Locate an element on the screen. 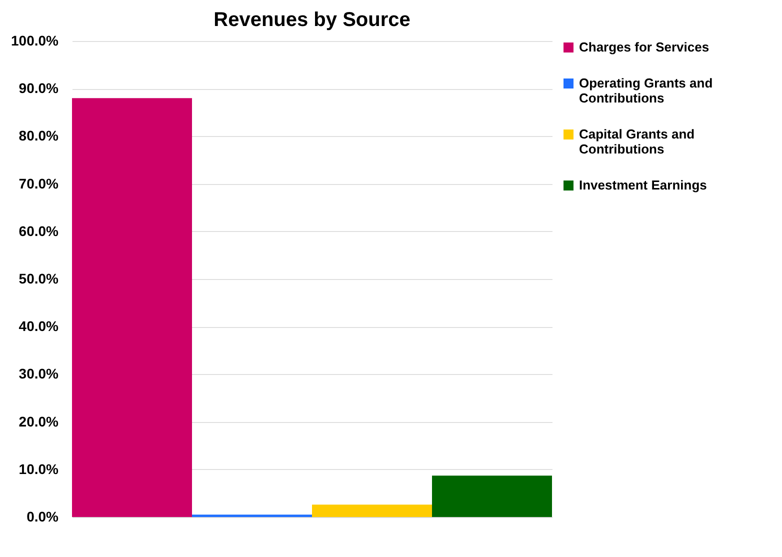 This screenshot has width=782, height=557. chart-title: Revenues by Source is located at coordinates (312, 20).